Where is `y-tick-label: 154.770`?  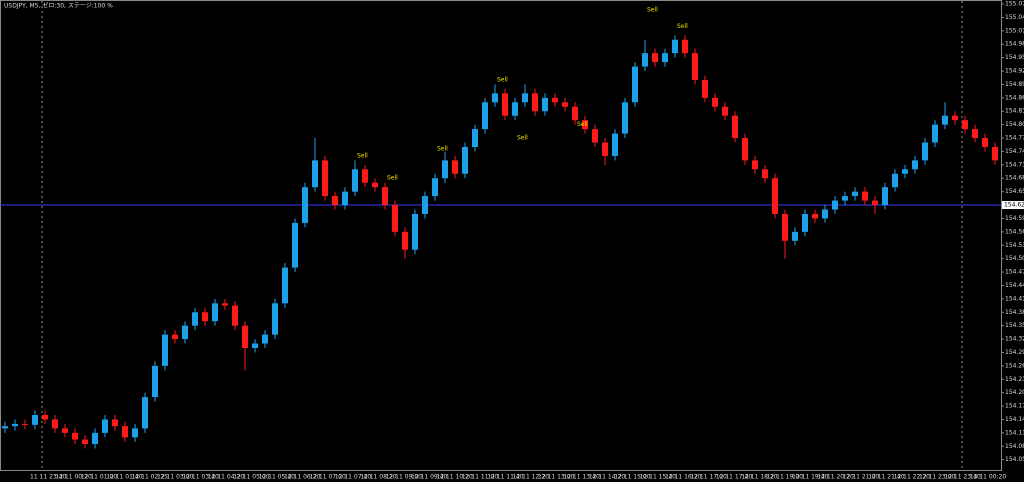 y-tick-label: 154.770 is located at coordinates (1014, 138).